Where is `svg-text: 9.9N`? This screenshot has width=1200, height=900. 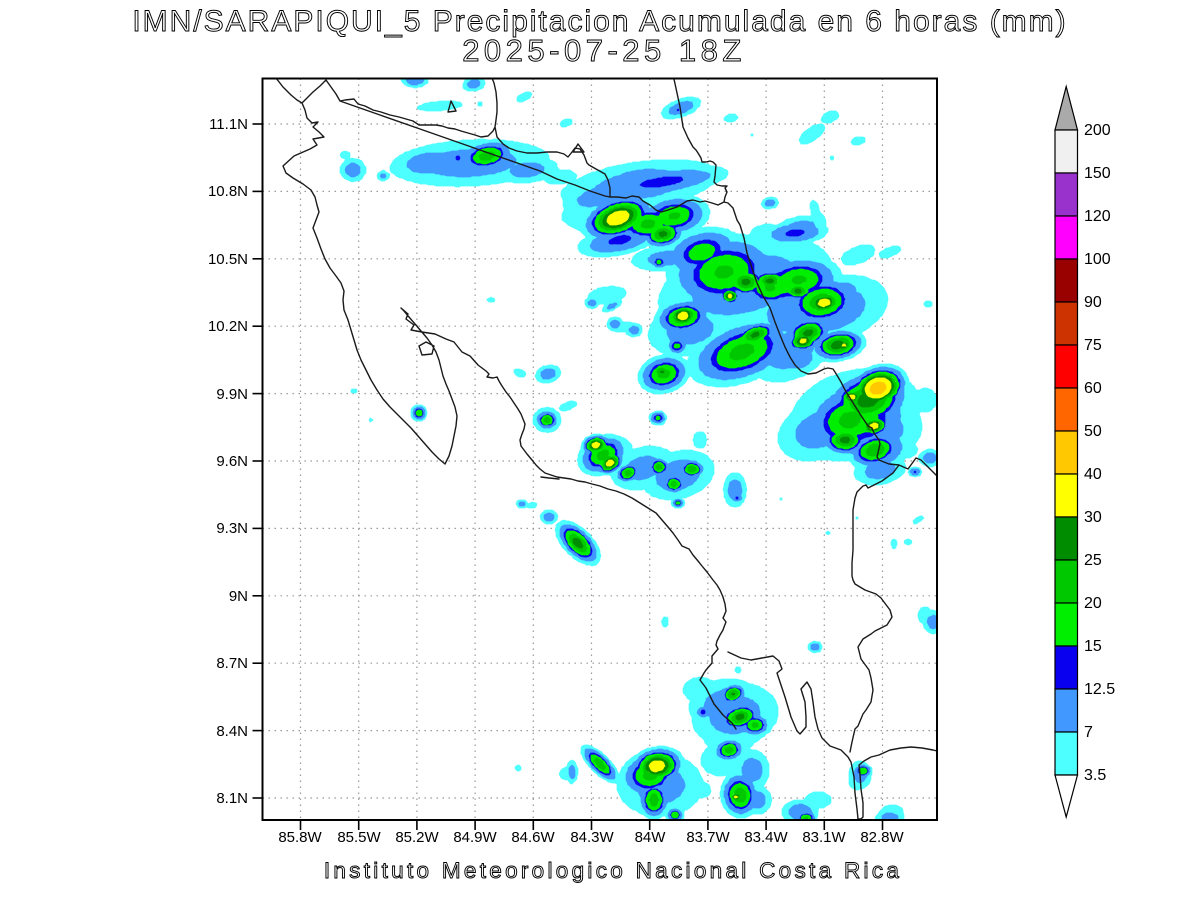 svg-text: 9.9N is located at coordinates (232, 394).